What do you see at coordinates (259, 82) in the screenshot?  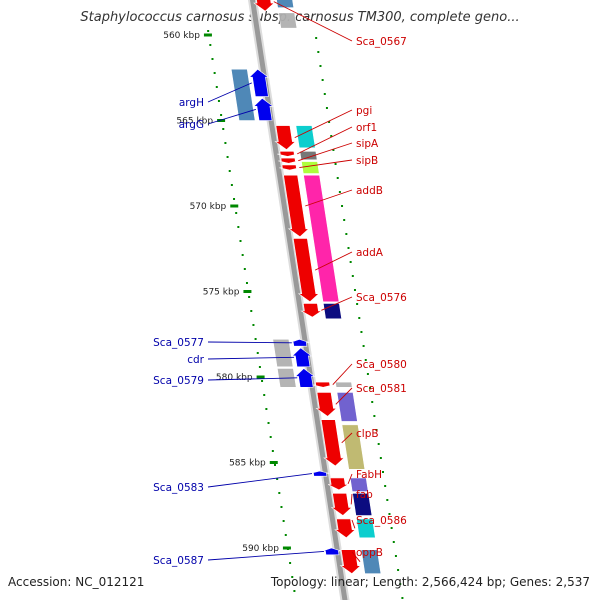 I see `reverse-gene-argh` at bounding box center [259, 82].